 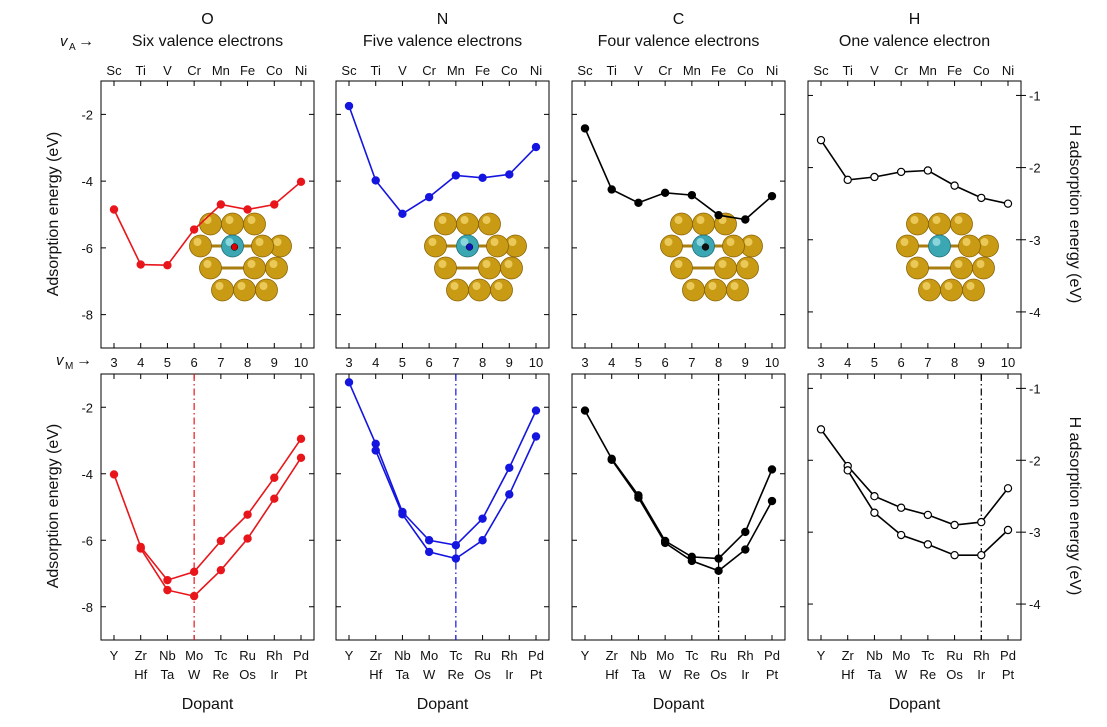 I want to click on vm-number-label: 8, so click(x=718, y=362).